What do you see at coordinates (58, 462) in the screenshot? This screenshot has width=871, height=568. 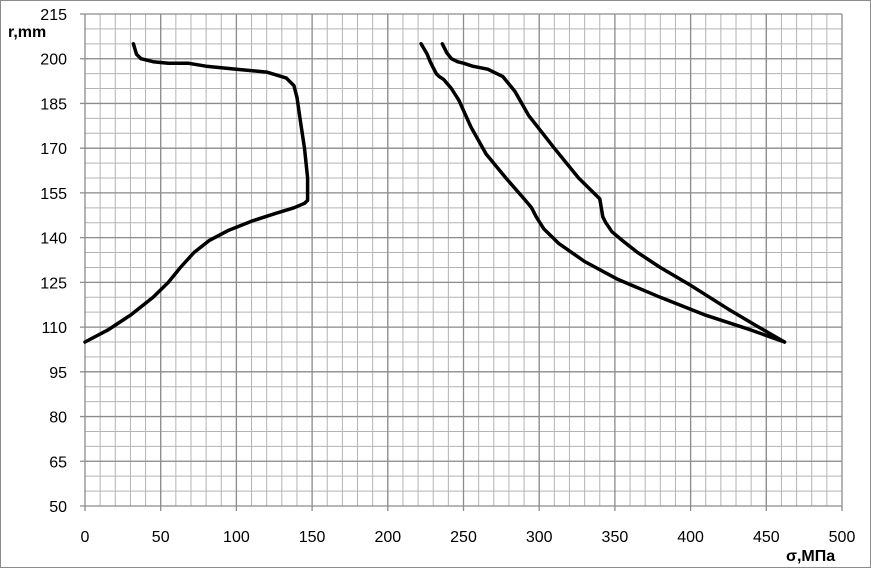 I see `y-tick-label: 65` at bounding box center [58, 462].